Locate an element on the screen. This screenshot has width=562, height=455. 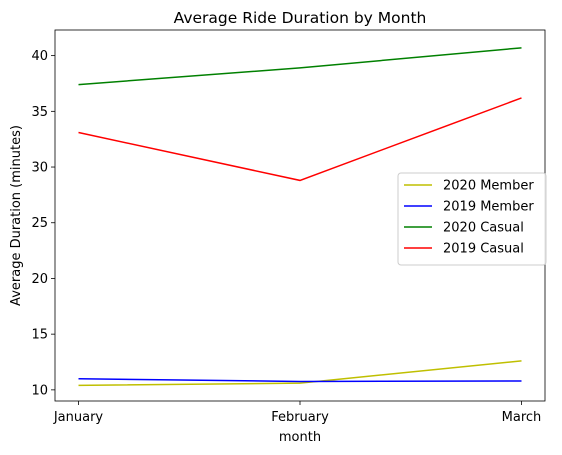
y-tick-label: 10 is located at coordinates (39, 390).